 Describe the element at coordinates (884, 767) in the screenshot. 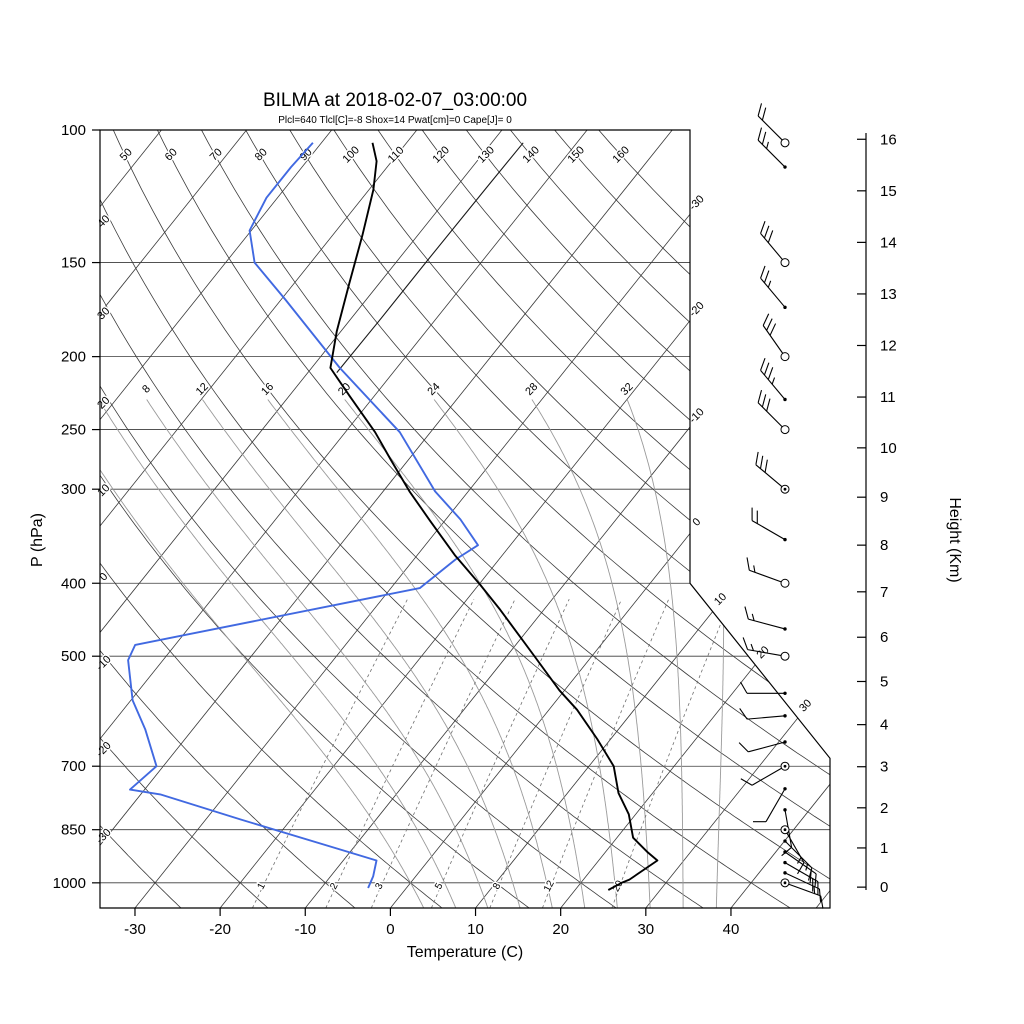

I see `height-tick-label: 3` at that location.